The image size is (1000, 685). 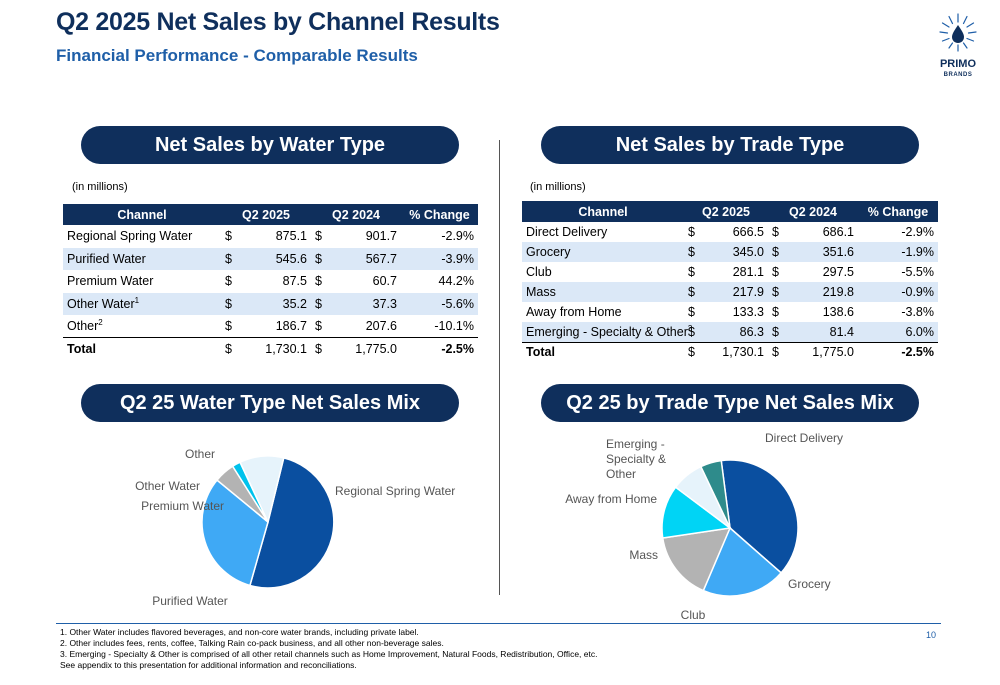 What do you see at coordinates (898, 351) in the screenshot?
I see `total-pct-change: -2.5%` at bounding box center [898, 351].